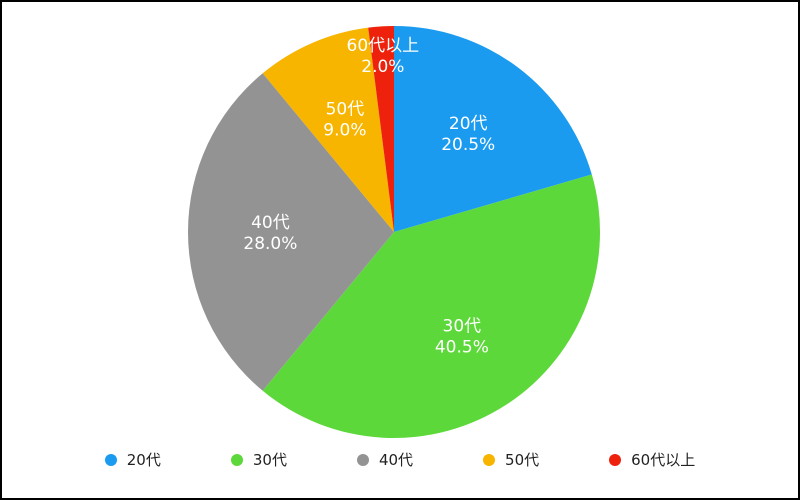  What do you see at coordinates (270, 244) in the screenshot?
I see `slice-value-label: 28.0%` at bounding box center [270, 244].